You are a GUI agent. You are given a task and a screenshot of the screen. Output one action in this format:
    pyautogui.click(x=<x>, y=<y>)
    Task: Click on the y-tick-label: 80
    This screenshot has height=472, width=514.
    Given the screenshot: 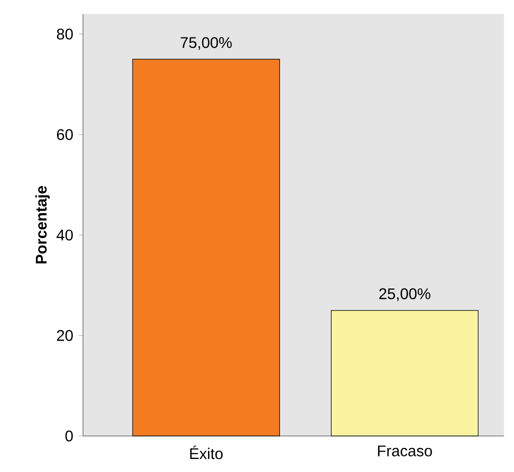 What is the action you would take?
    pyautogui.click(x=64, y=34)
    